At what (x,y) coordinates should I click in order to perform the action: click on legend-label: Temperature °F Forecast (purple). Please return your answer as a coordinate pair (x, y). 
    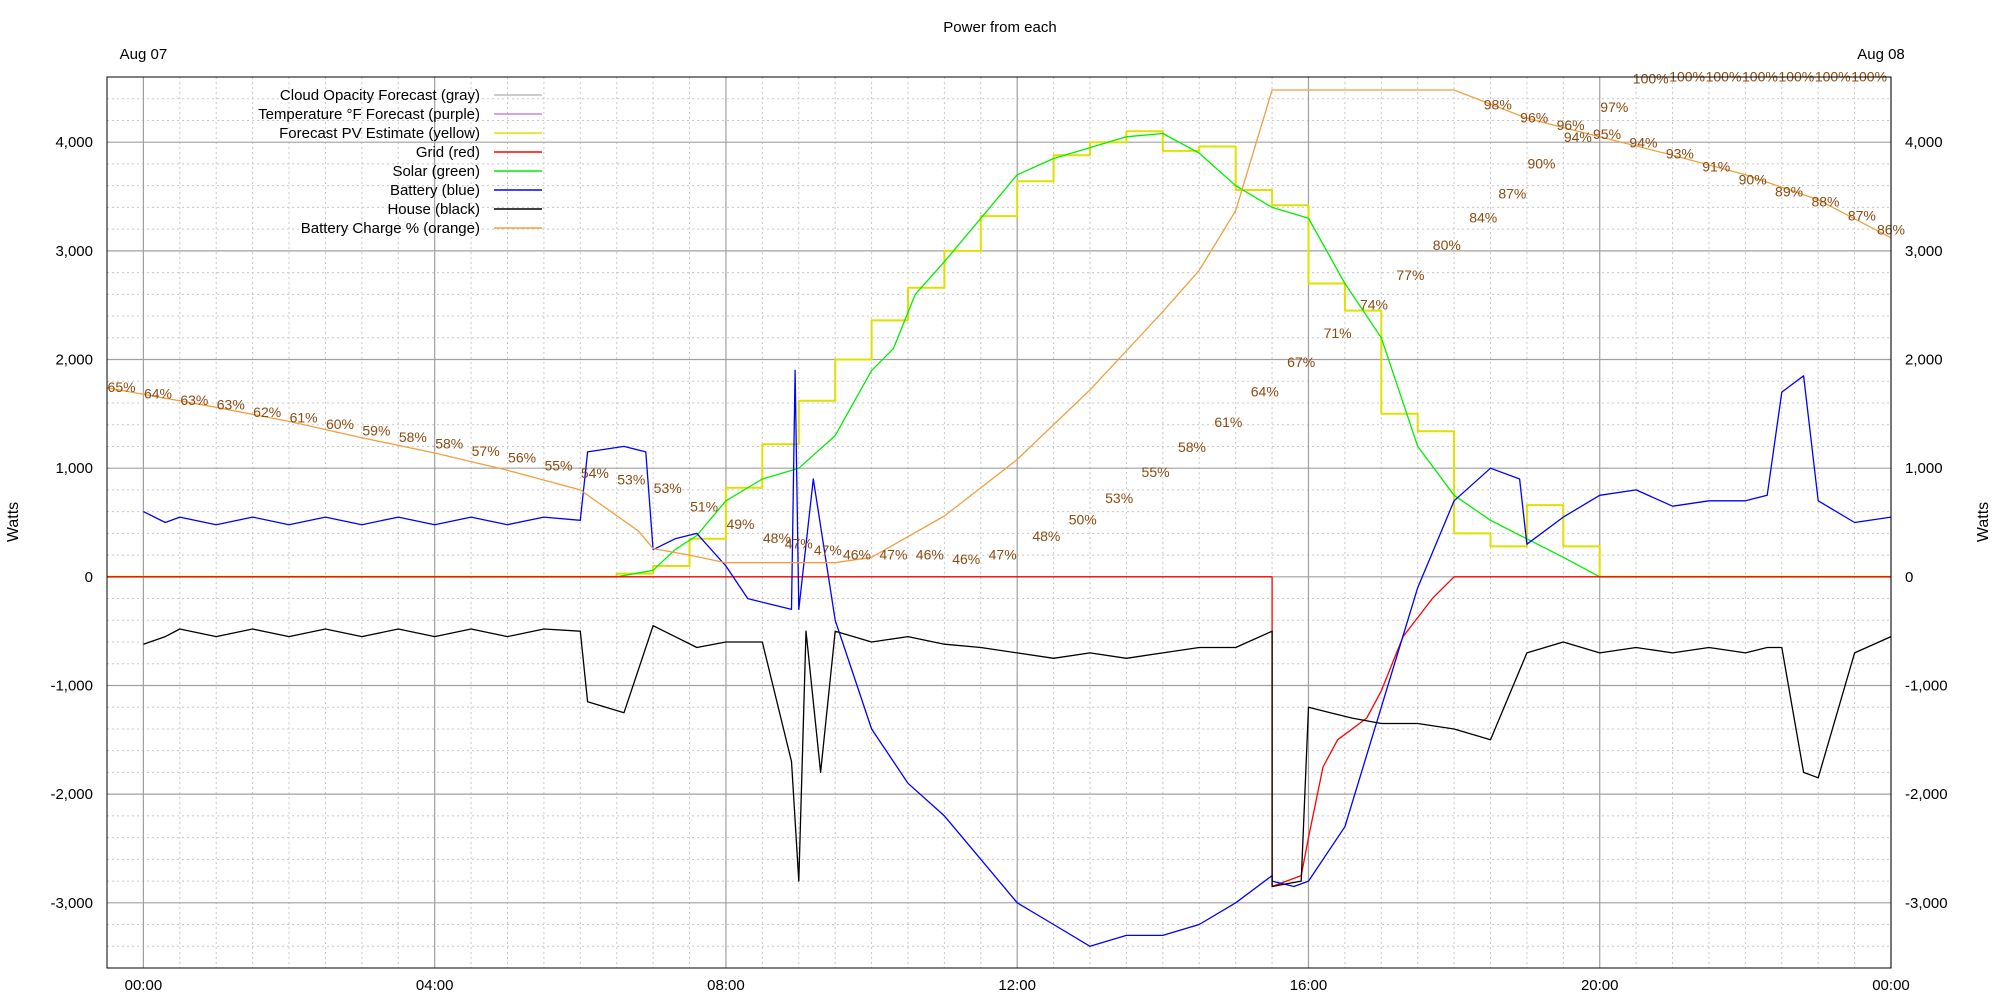
    Looking at the image, I should click on (369, 114).